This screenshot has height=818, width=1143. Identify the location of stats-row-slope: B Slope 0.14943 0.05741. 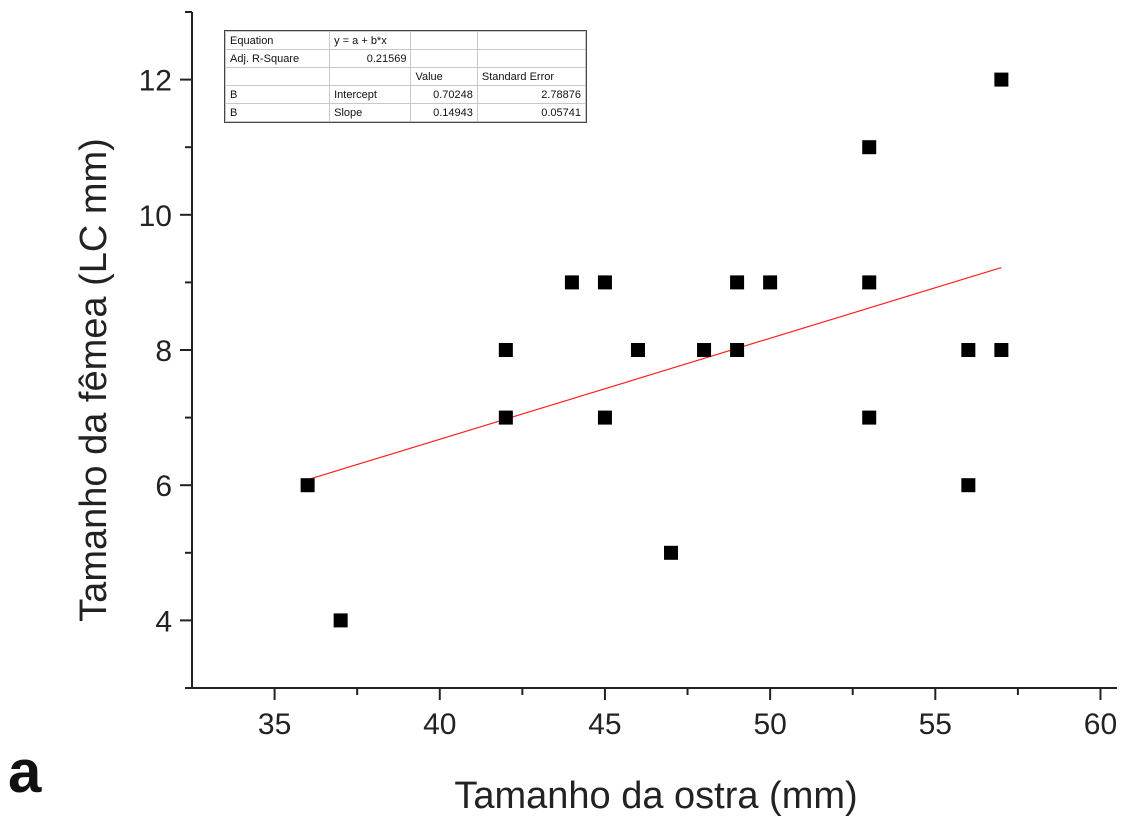
(405, 112).